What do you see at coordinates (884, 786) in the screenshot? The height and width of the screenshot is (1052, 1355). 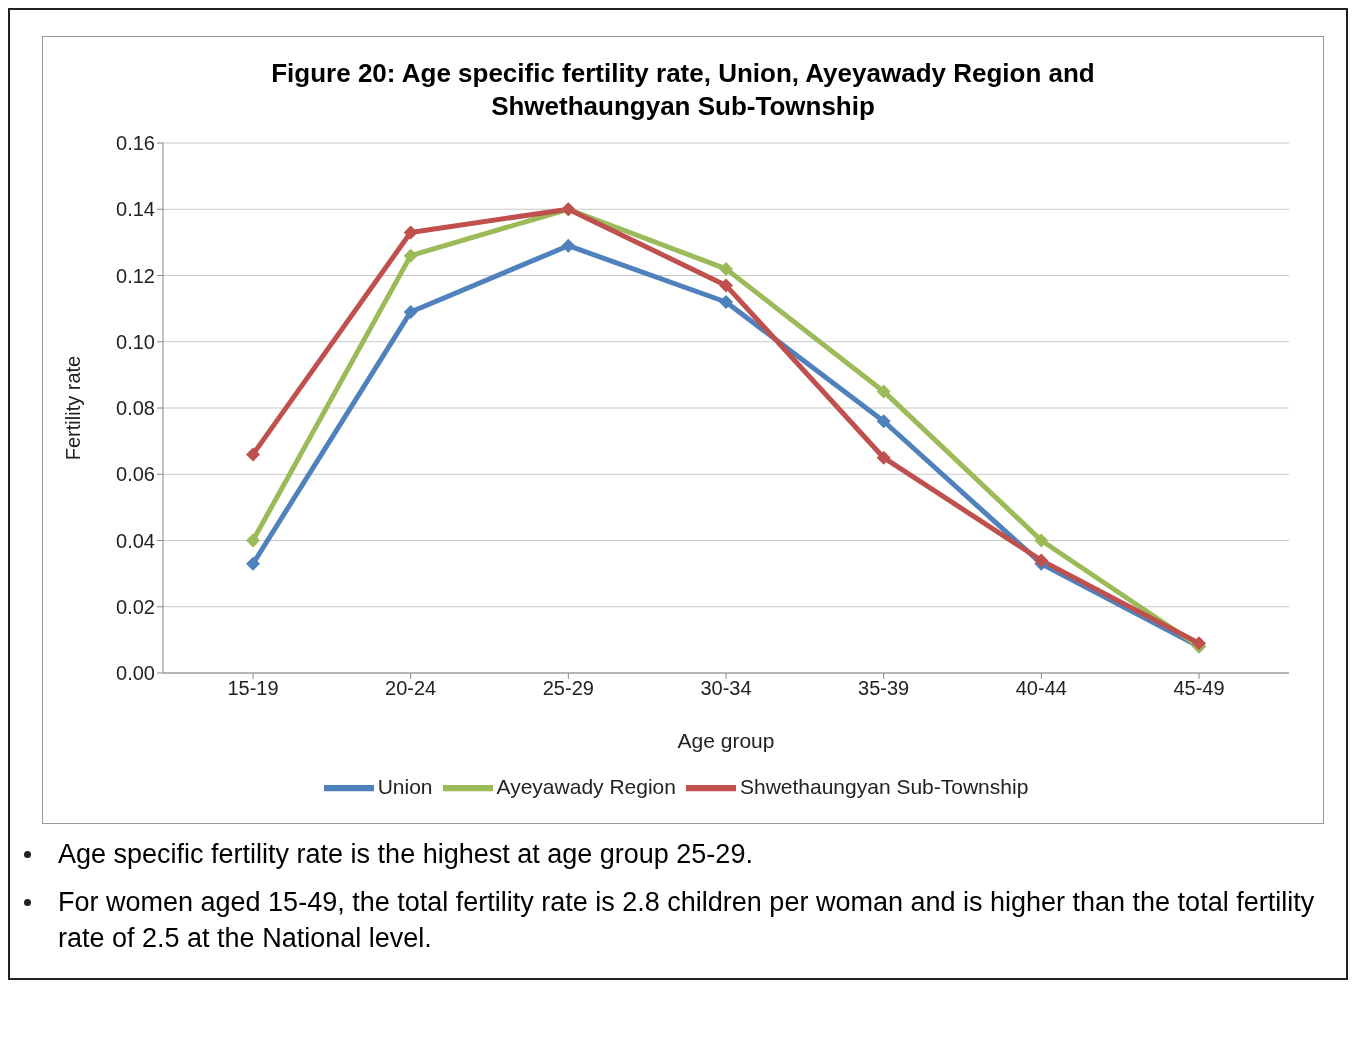 I see `legend-label: Shwethaungyan Sub-Township` at bounding box center [884, 786].